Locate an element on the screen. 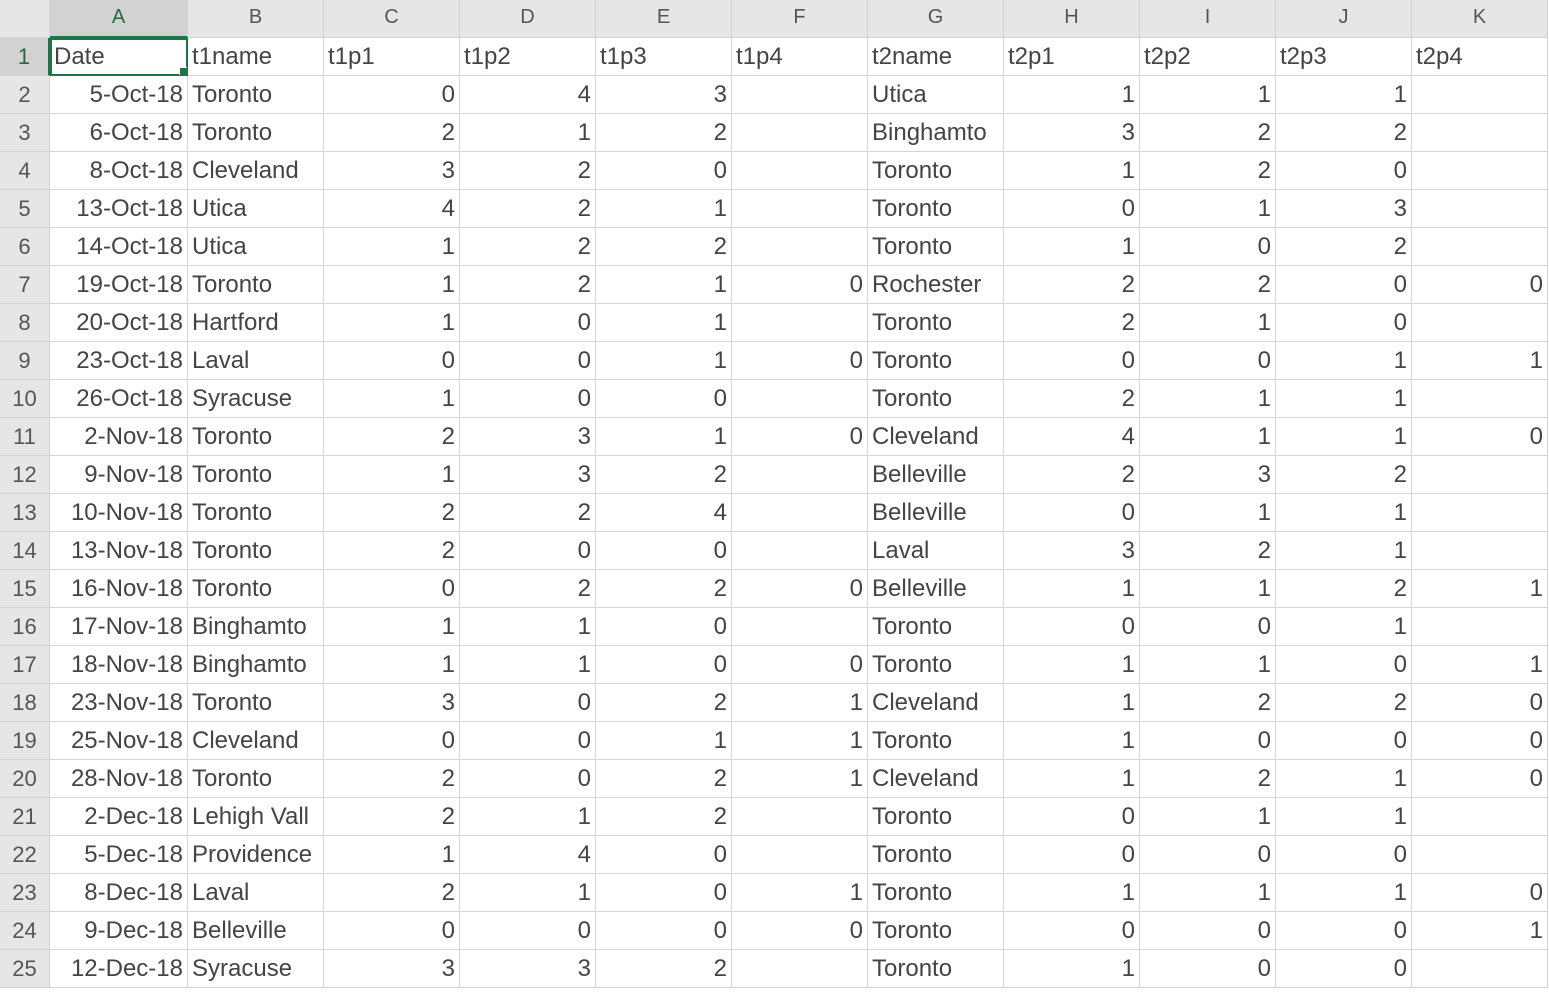 The height and width of the screenshot is (992, 1549). cell-b: Laval is located at coordinates (256, 893).